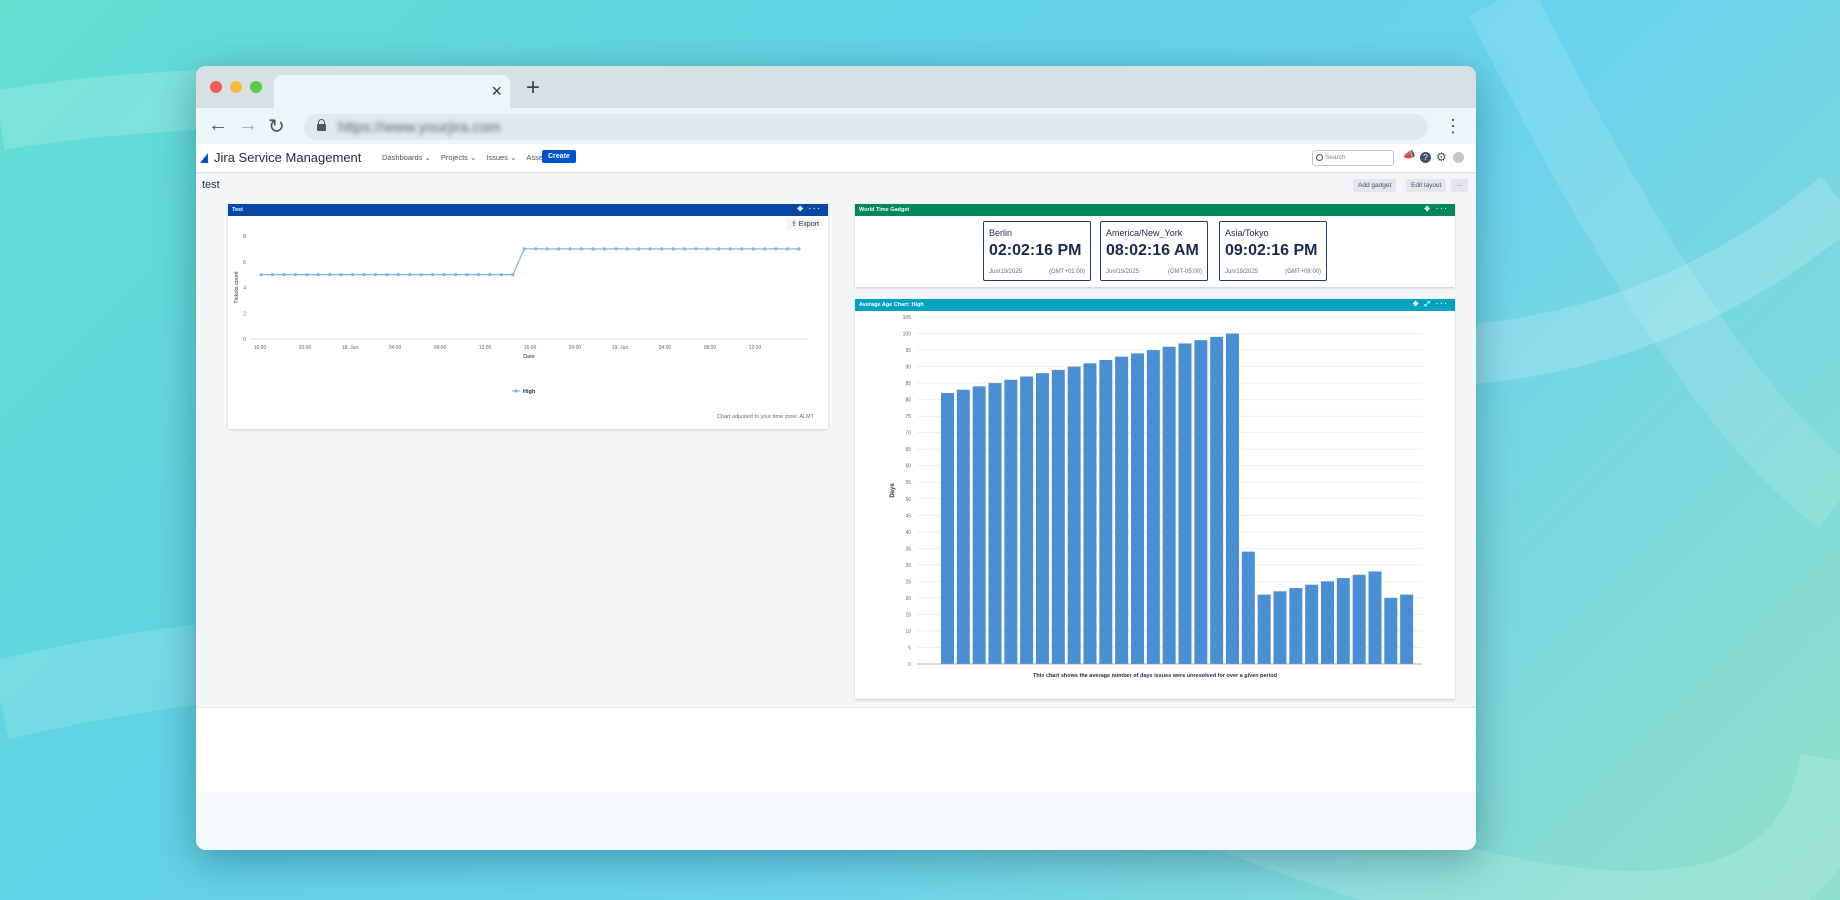 This screenshot has height=900, width=1840. What do you see at coordinates (1353, 158) in the screenshot?
I see `search-input: Search` at bounding box center [1353, 158].